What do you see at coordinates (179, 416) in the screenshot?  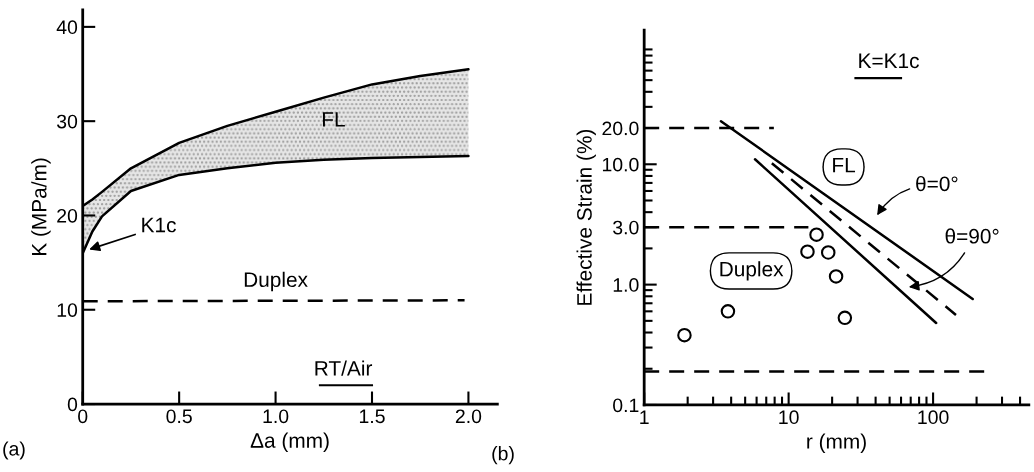 I see `x-tick-label: 0.5` at bounding box center [179, 416].